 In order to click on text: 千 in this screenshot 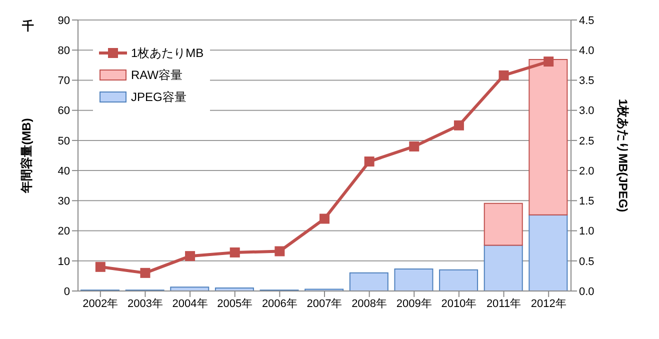, I will do `click(28, 26)`.